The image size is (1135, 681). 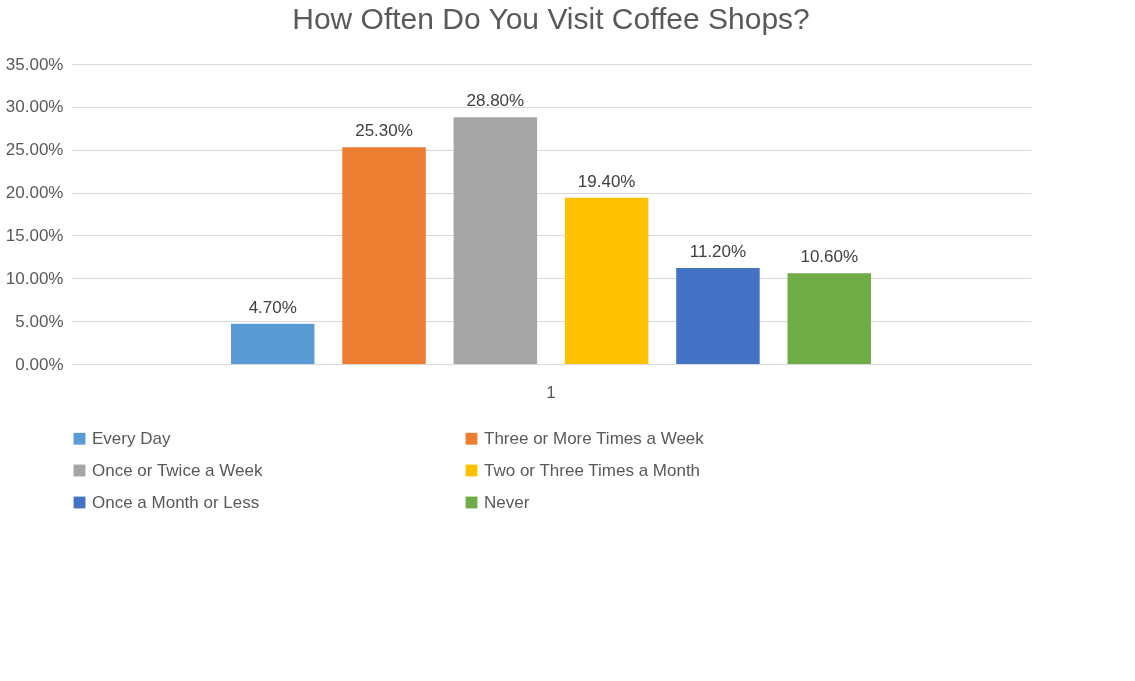 I want to click on legend-label: Every Day, so click(x=131, y=438).